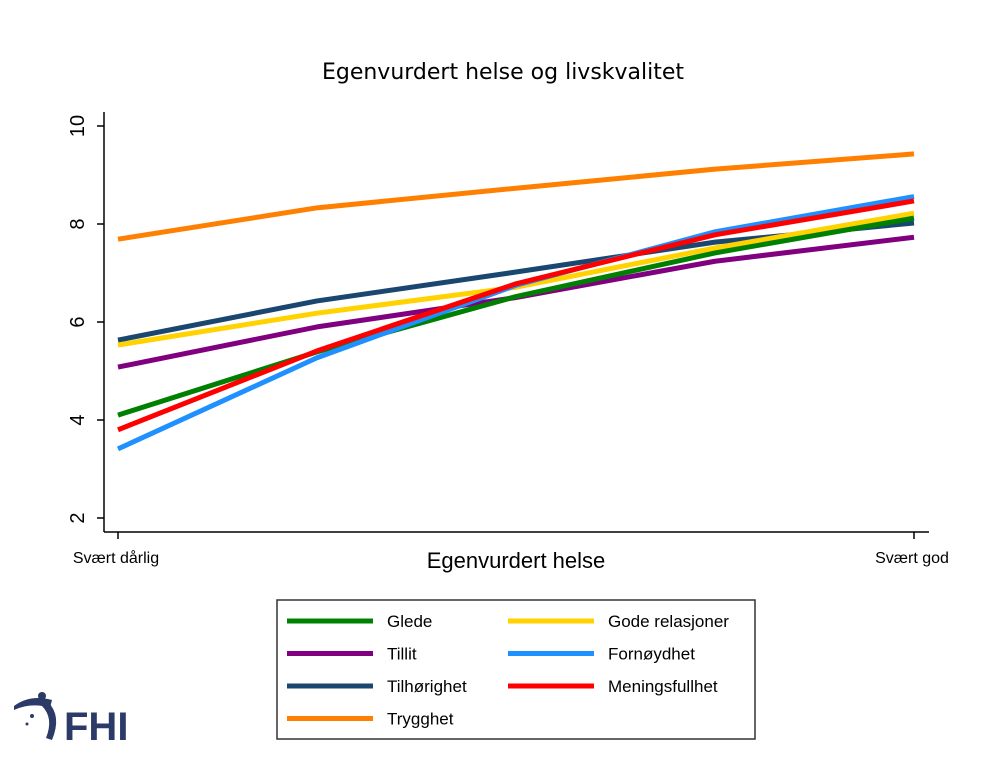 The width and height of the screenshot is (1000, 759). Describe the element at coordinates (651, 654) in the screenshot. I see `legend-label: Fornøydhet` at that location.